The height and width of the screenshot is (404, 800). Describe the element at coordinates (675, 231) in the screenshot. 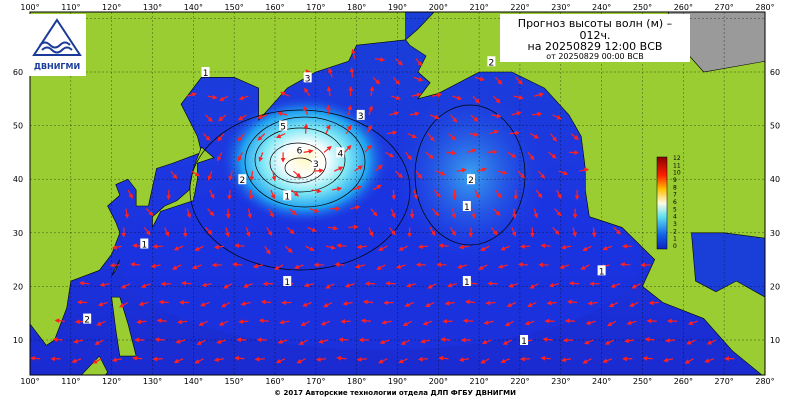

I see `colorbar-label: 2` at that location.